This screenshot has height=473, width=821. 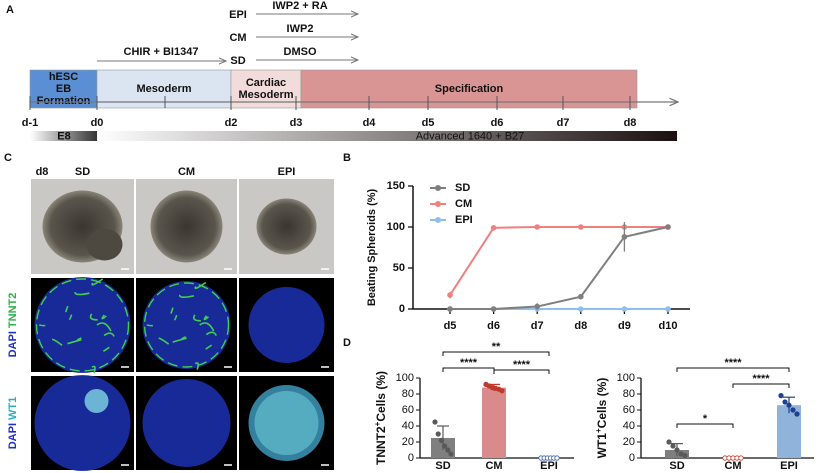 What do you see at coordinates (237, 38) in the screenshot?
I see `condition-name: CM` at bounding box center [237, 38].